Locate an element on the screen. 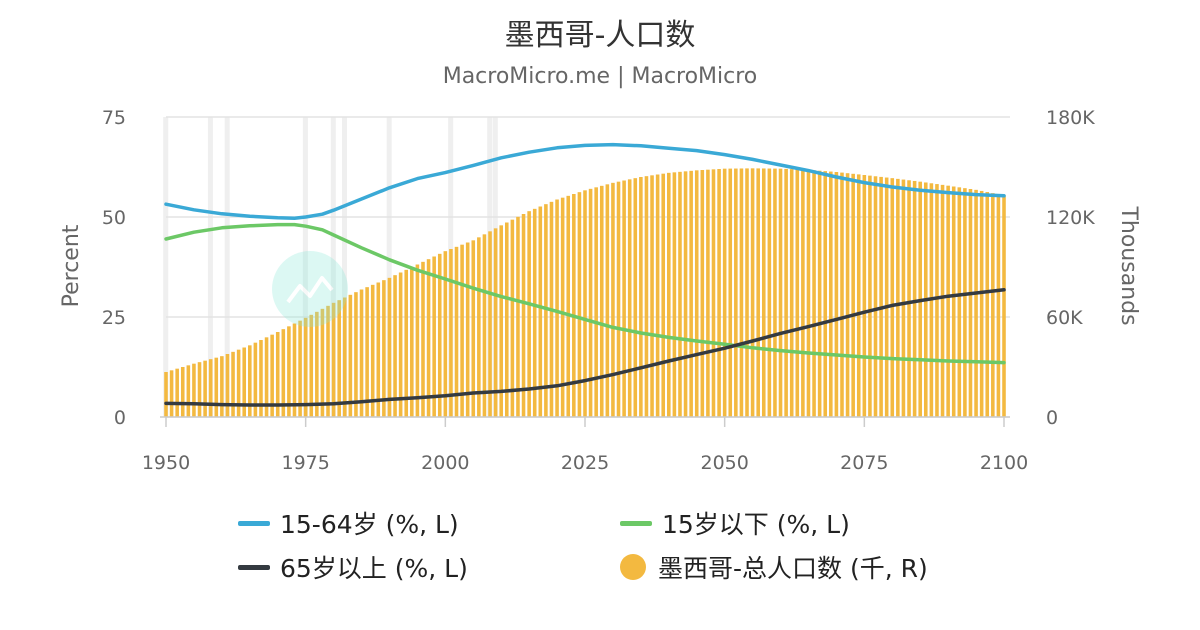 The width and height of the screenshot is (1200, 630). legend-label: 墨西哥-总人口数 (千, R) is located at coordinates (793, 568).